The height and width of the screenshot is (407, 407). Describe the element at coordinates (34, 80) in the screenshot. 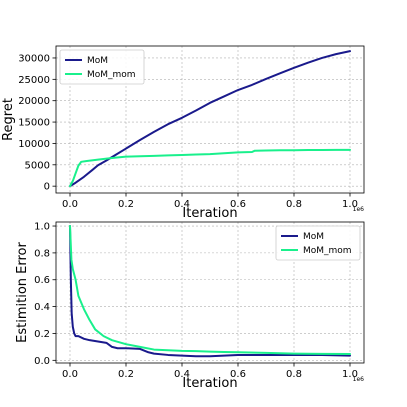

I see `y-tick-label: 25000` at that location.